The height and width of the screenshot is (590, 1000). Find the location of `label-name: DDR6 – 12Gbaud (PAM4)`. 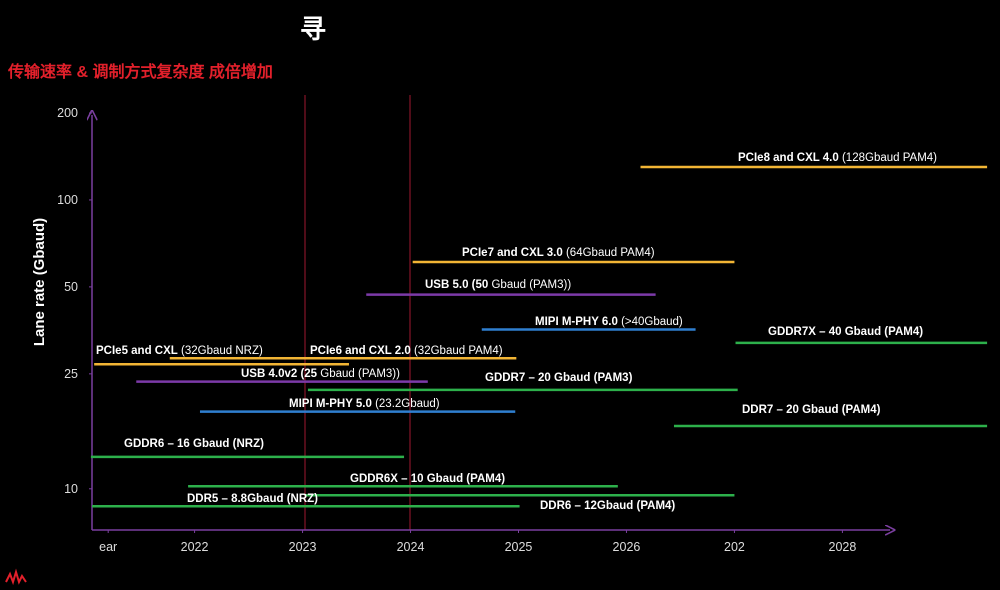

label-name: DDR6 – 12Gbaud (PAM4) is located at coordinates (607, 506).